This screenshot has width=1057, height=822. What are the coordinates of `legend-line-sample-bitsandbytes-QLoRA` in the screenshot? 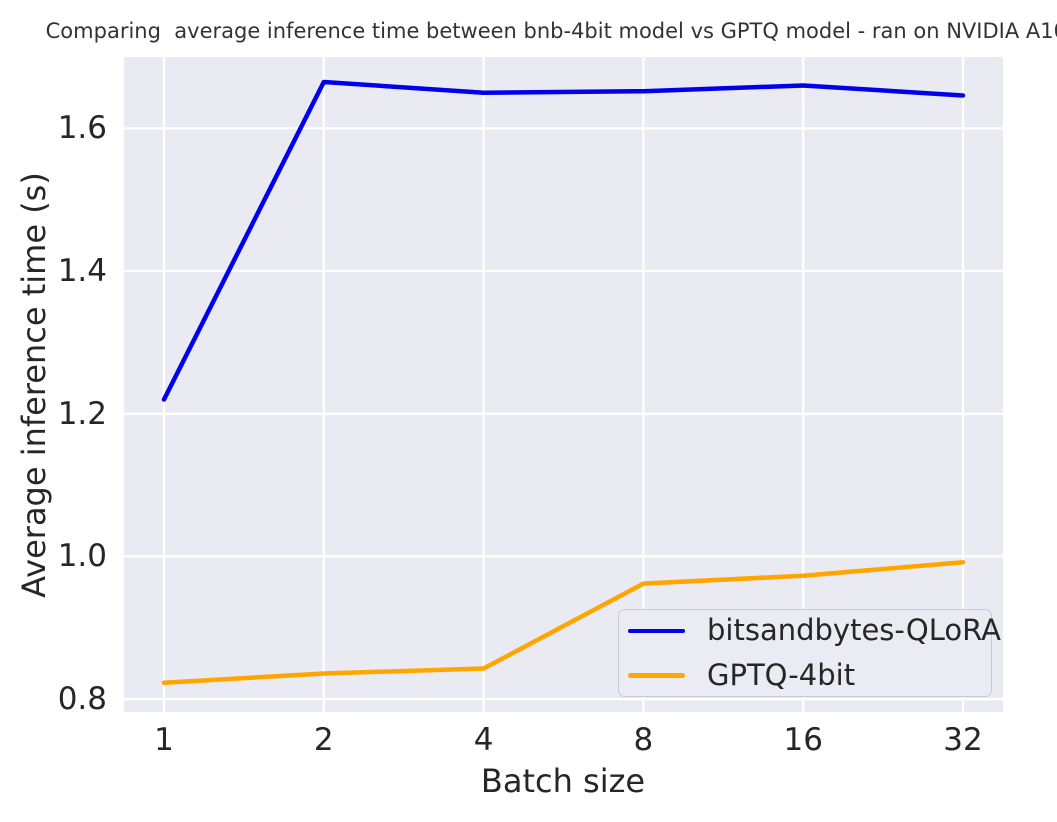 It's located at (656, 630).